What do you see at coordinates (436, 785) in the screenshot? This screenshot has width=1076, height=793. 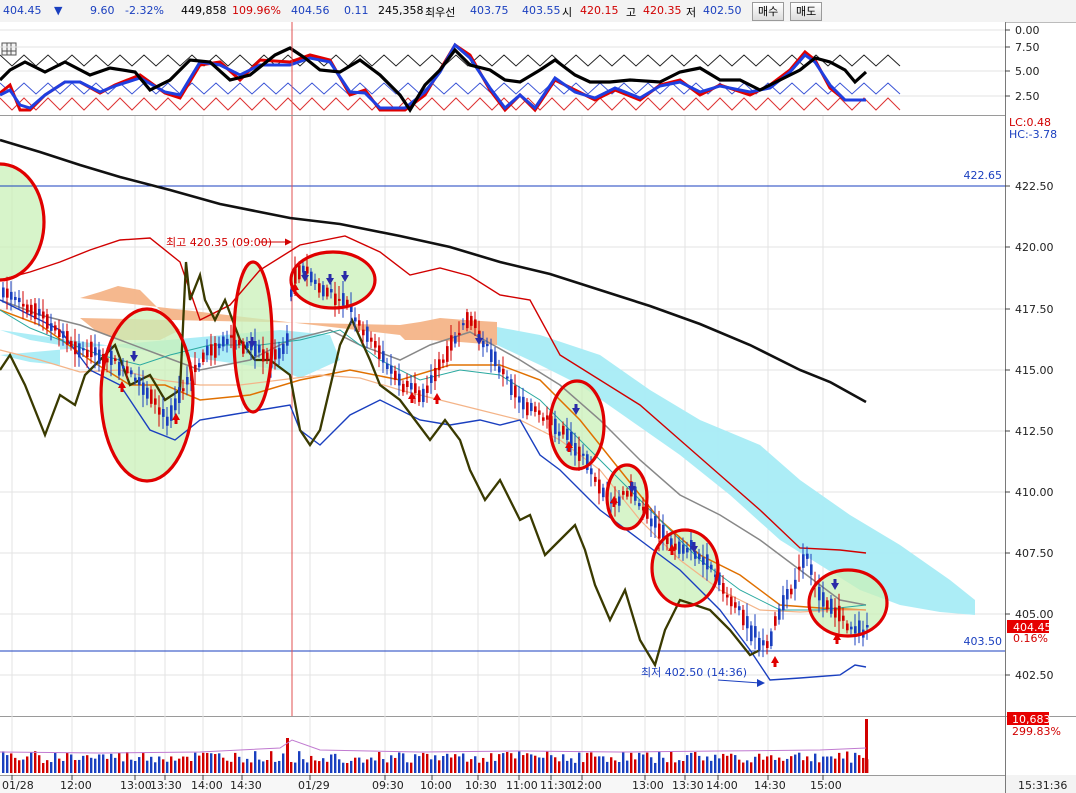 I see `time-tick: 10:00` at bounding box center [436, 785].